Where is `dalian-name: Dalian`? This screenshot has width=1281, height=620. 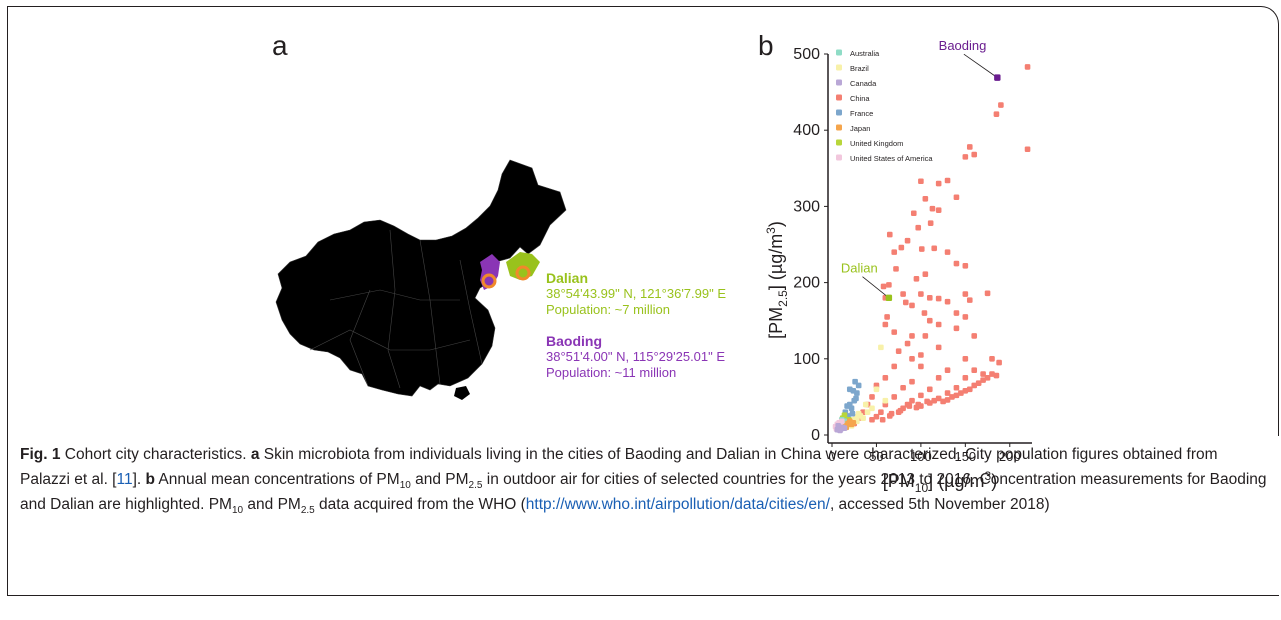
dalian-name: Dalian is located at coordinates (567, 278).